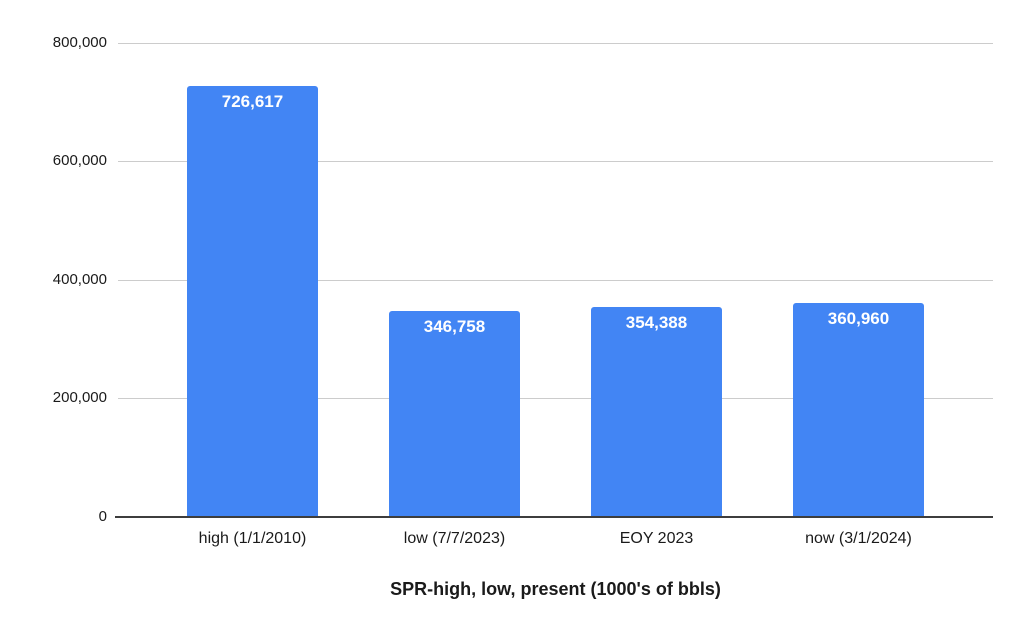 This screenshot has height=633, width=1024. Describe the element at coordinates (656, 412) in the screenshot. I see `bar-3: 354,388` at that location.